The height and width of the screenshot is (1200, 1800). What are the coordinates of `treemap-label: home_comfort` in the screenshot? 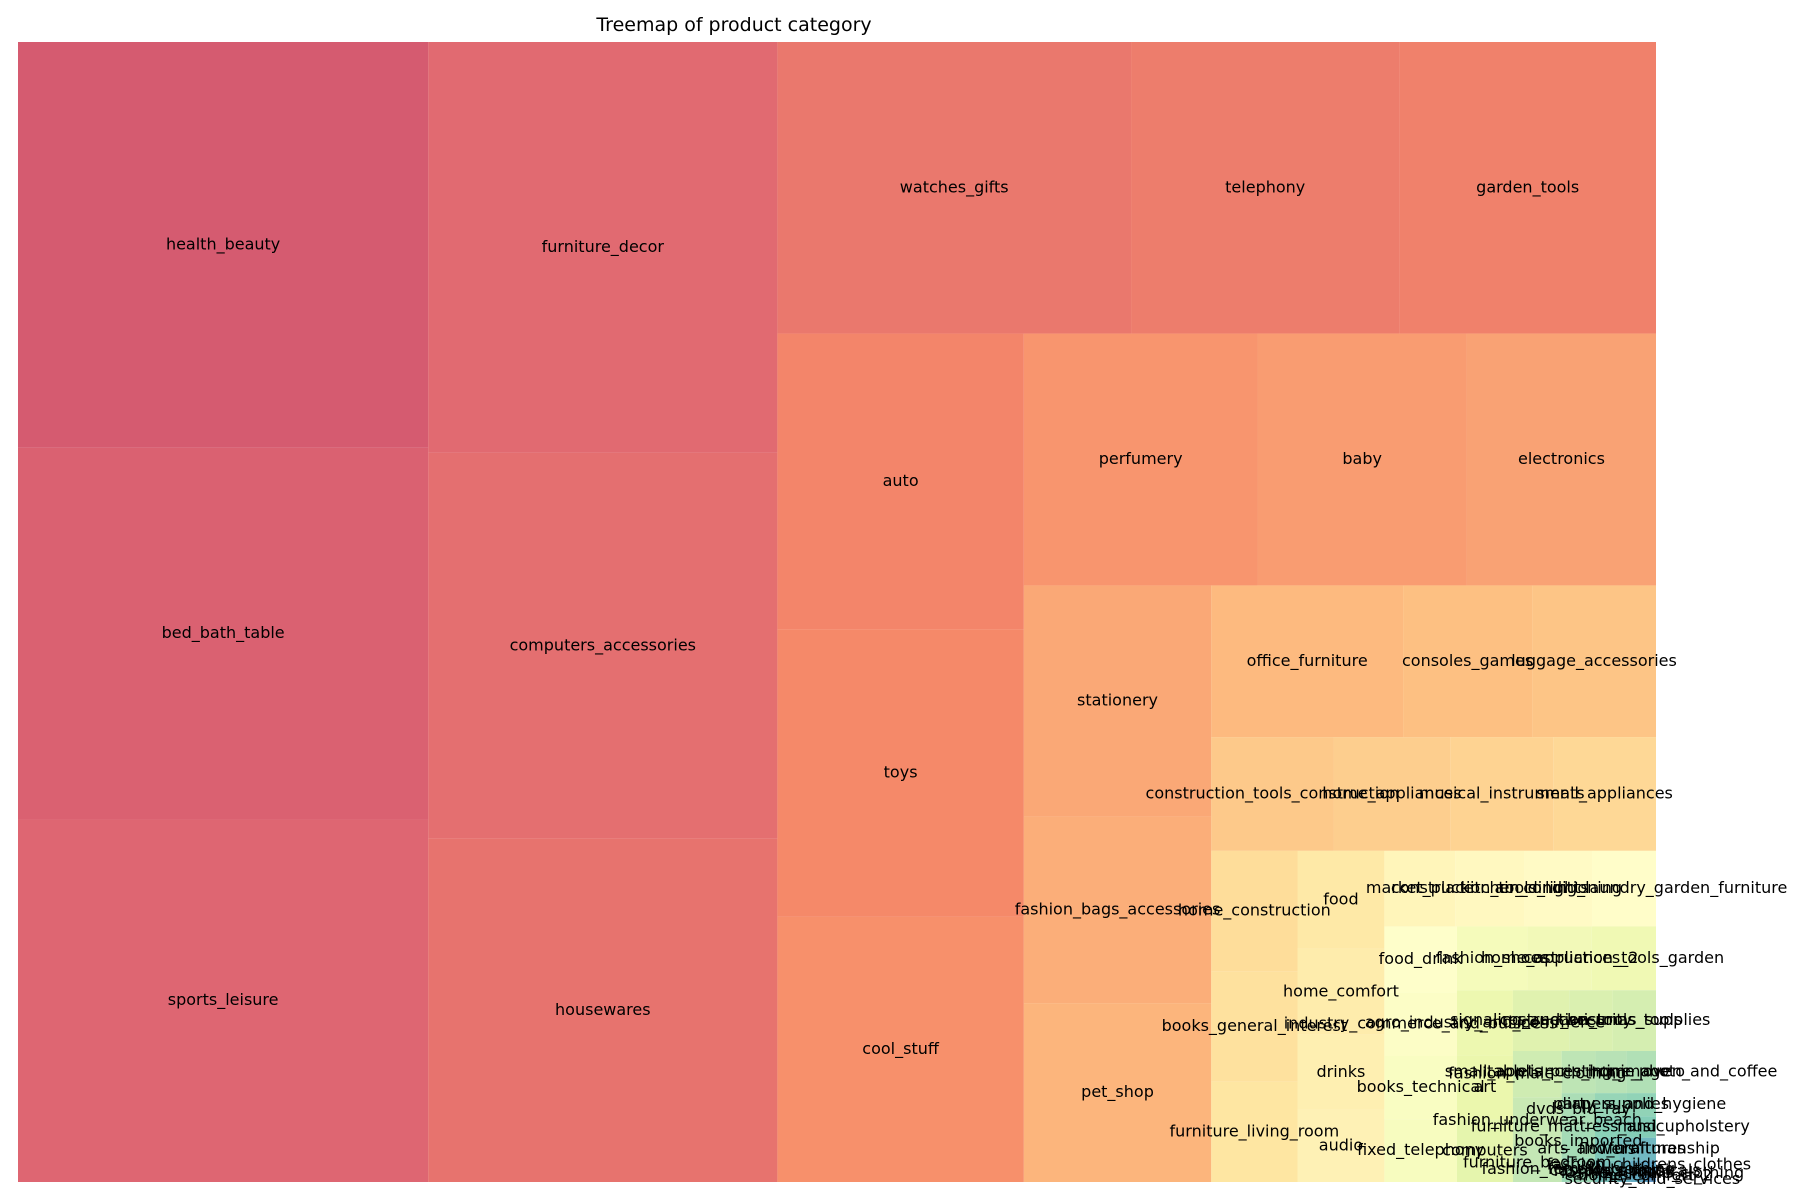 It's located at (1341, 991).